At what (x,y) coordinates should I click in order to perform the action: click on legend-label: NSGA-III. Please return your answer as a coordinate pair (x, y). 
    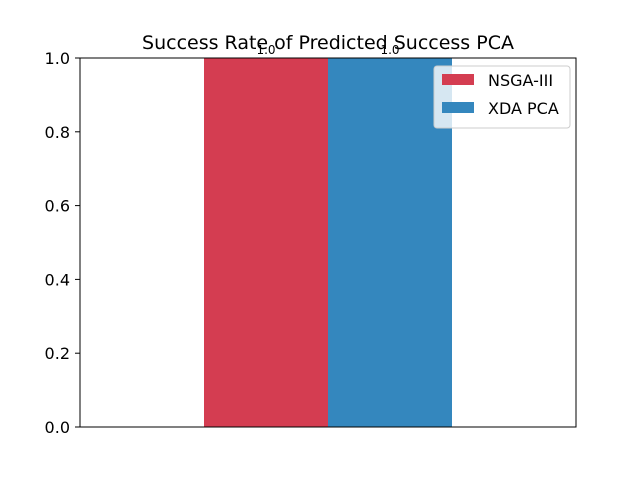
    Looking at the image, I should click on (520, 80).